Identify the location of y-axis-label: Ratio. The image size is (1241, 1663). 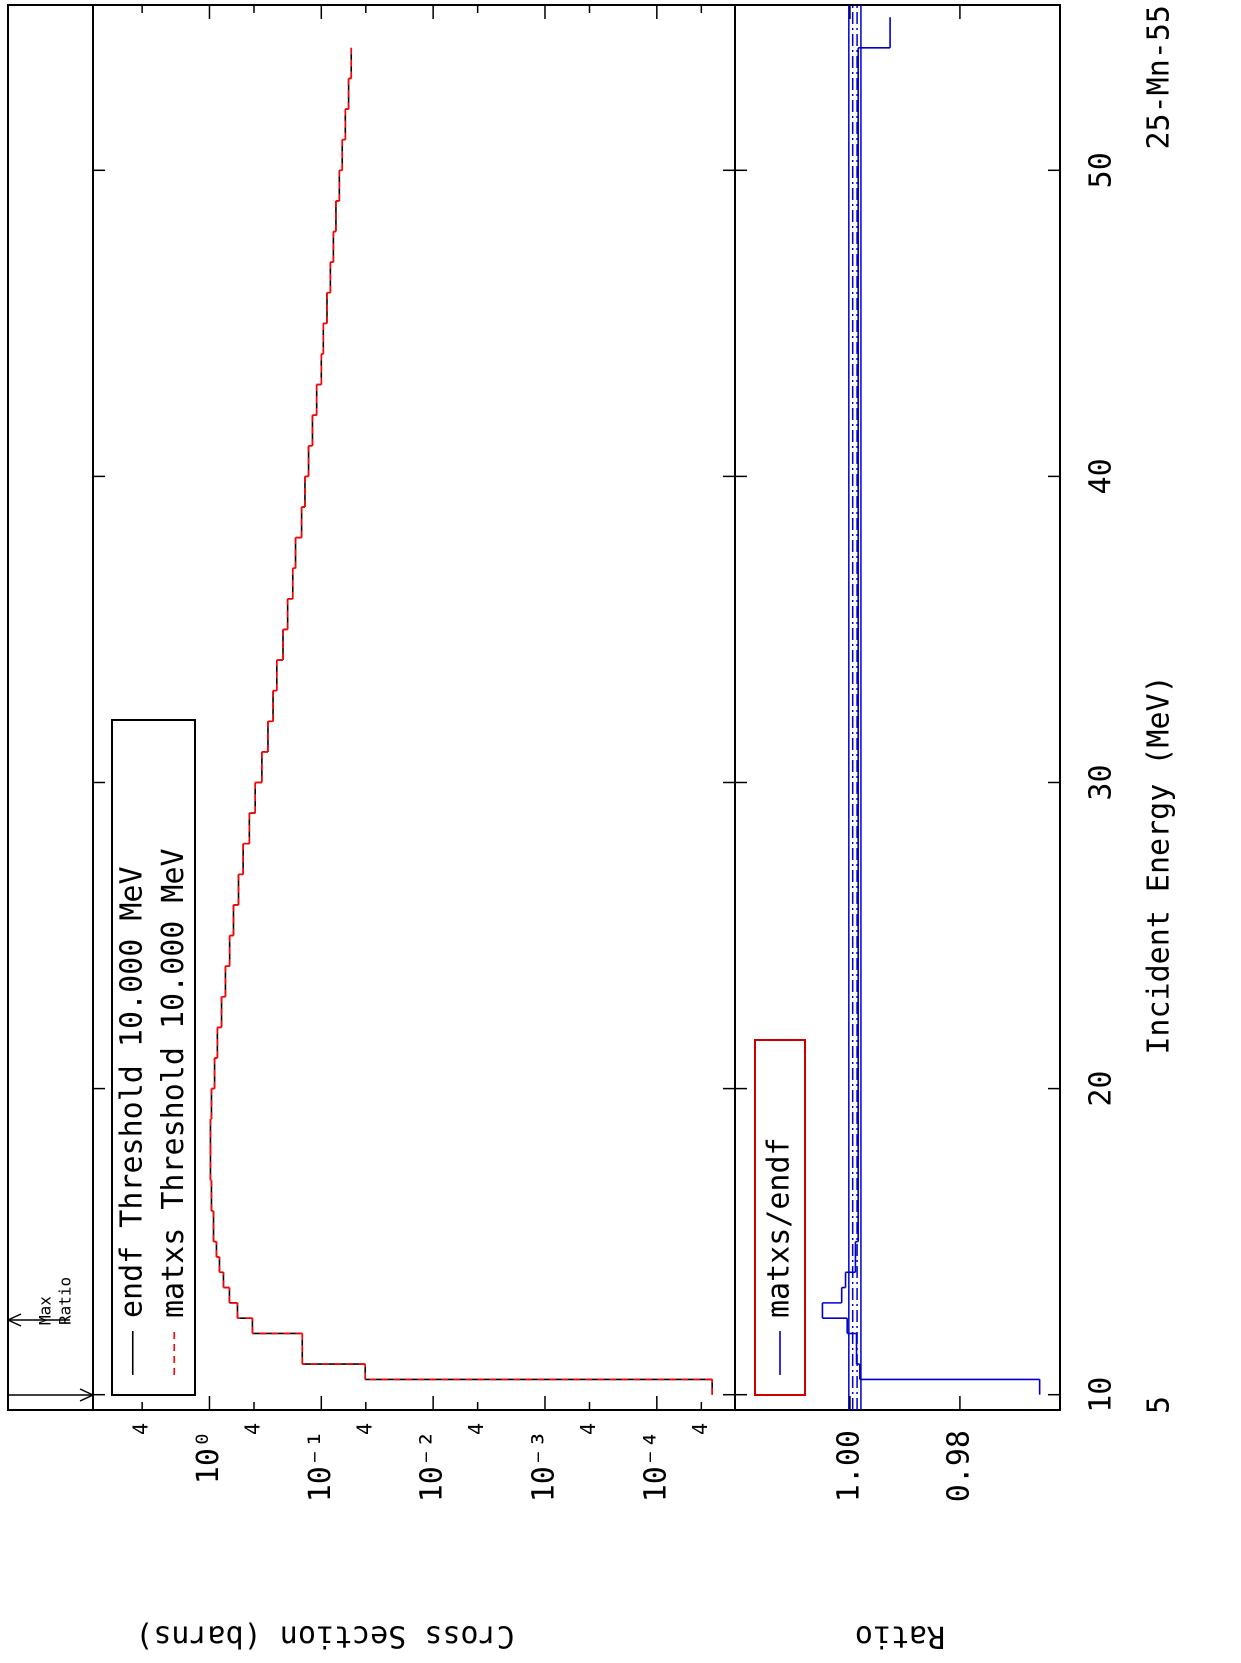
(900, 1636).